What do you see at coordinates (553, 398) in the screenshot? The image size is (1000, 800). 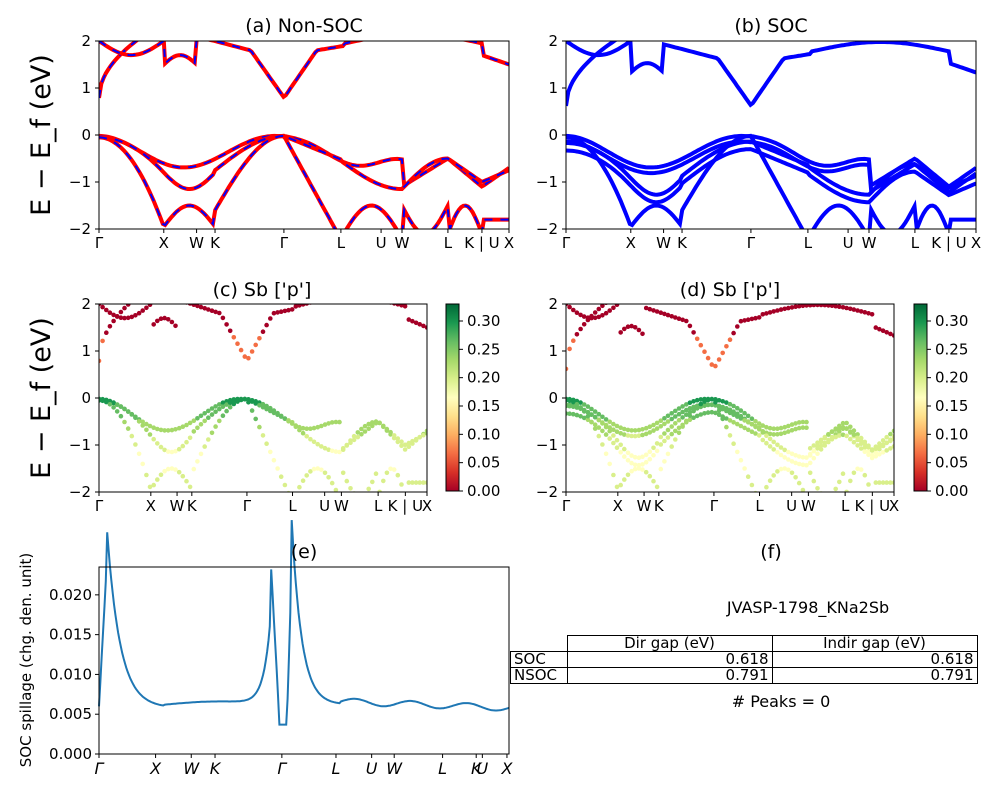 I see `y-tick-label: 0` at bounding box center [553, 398].